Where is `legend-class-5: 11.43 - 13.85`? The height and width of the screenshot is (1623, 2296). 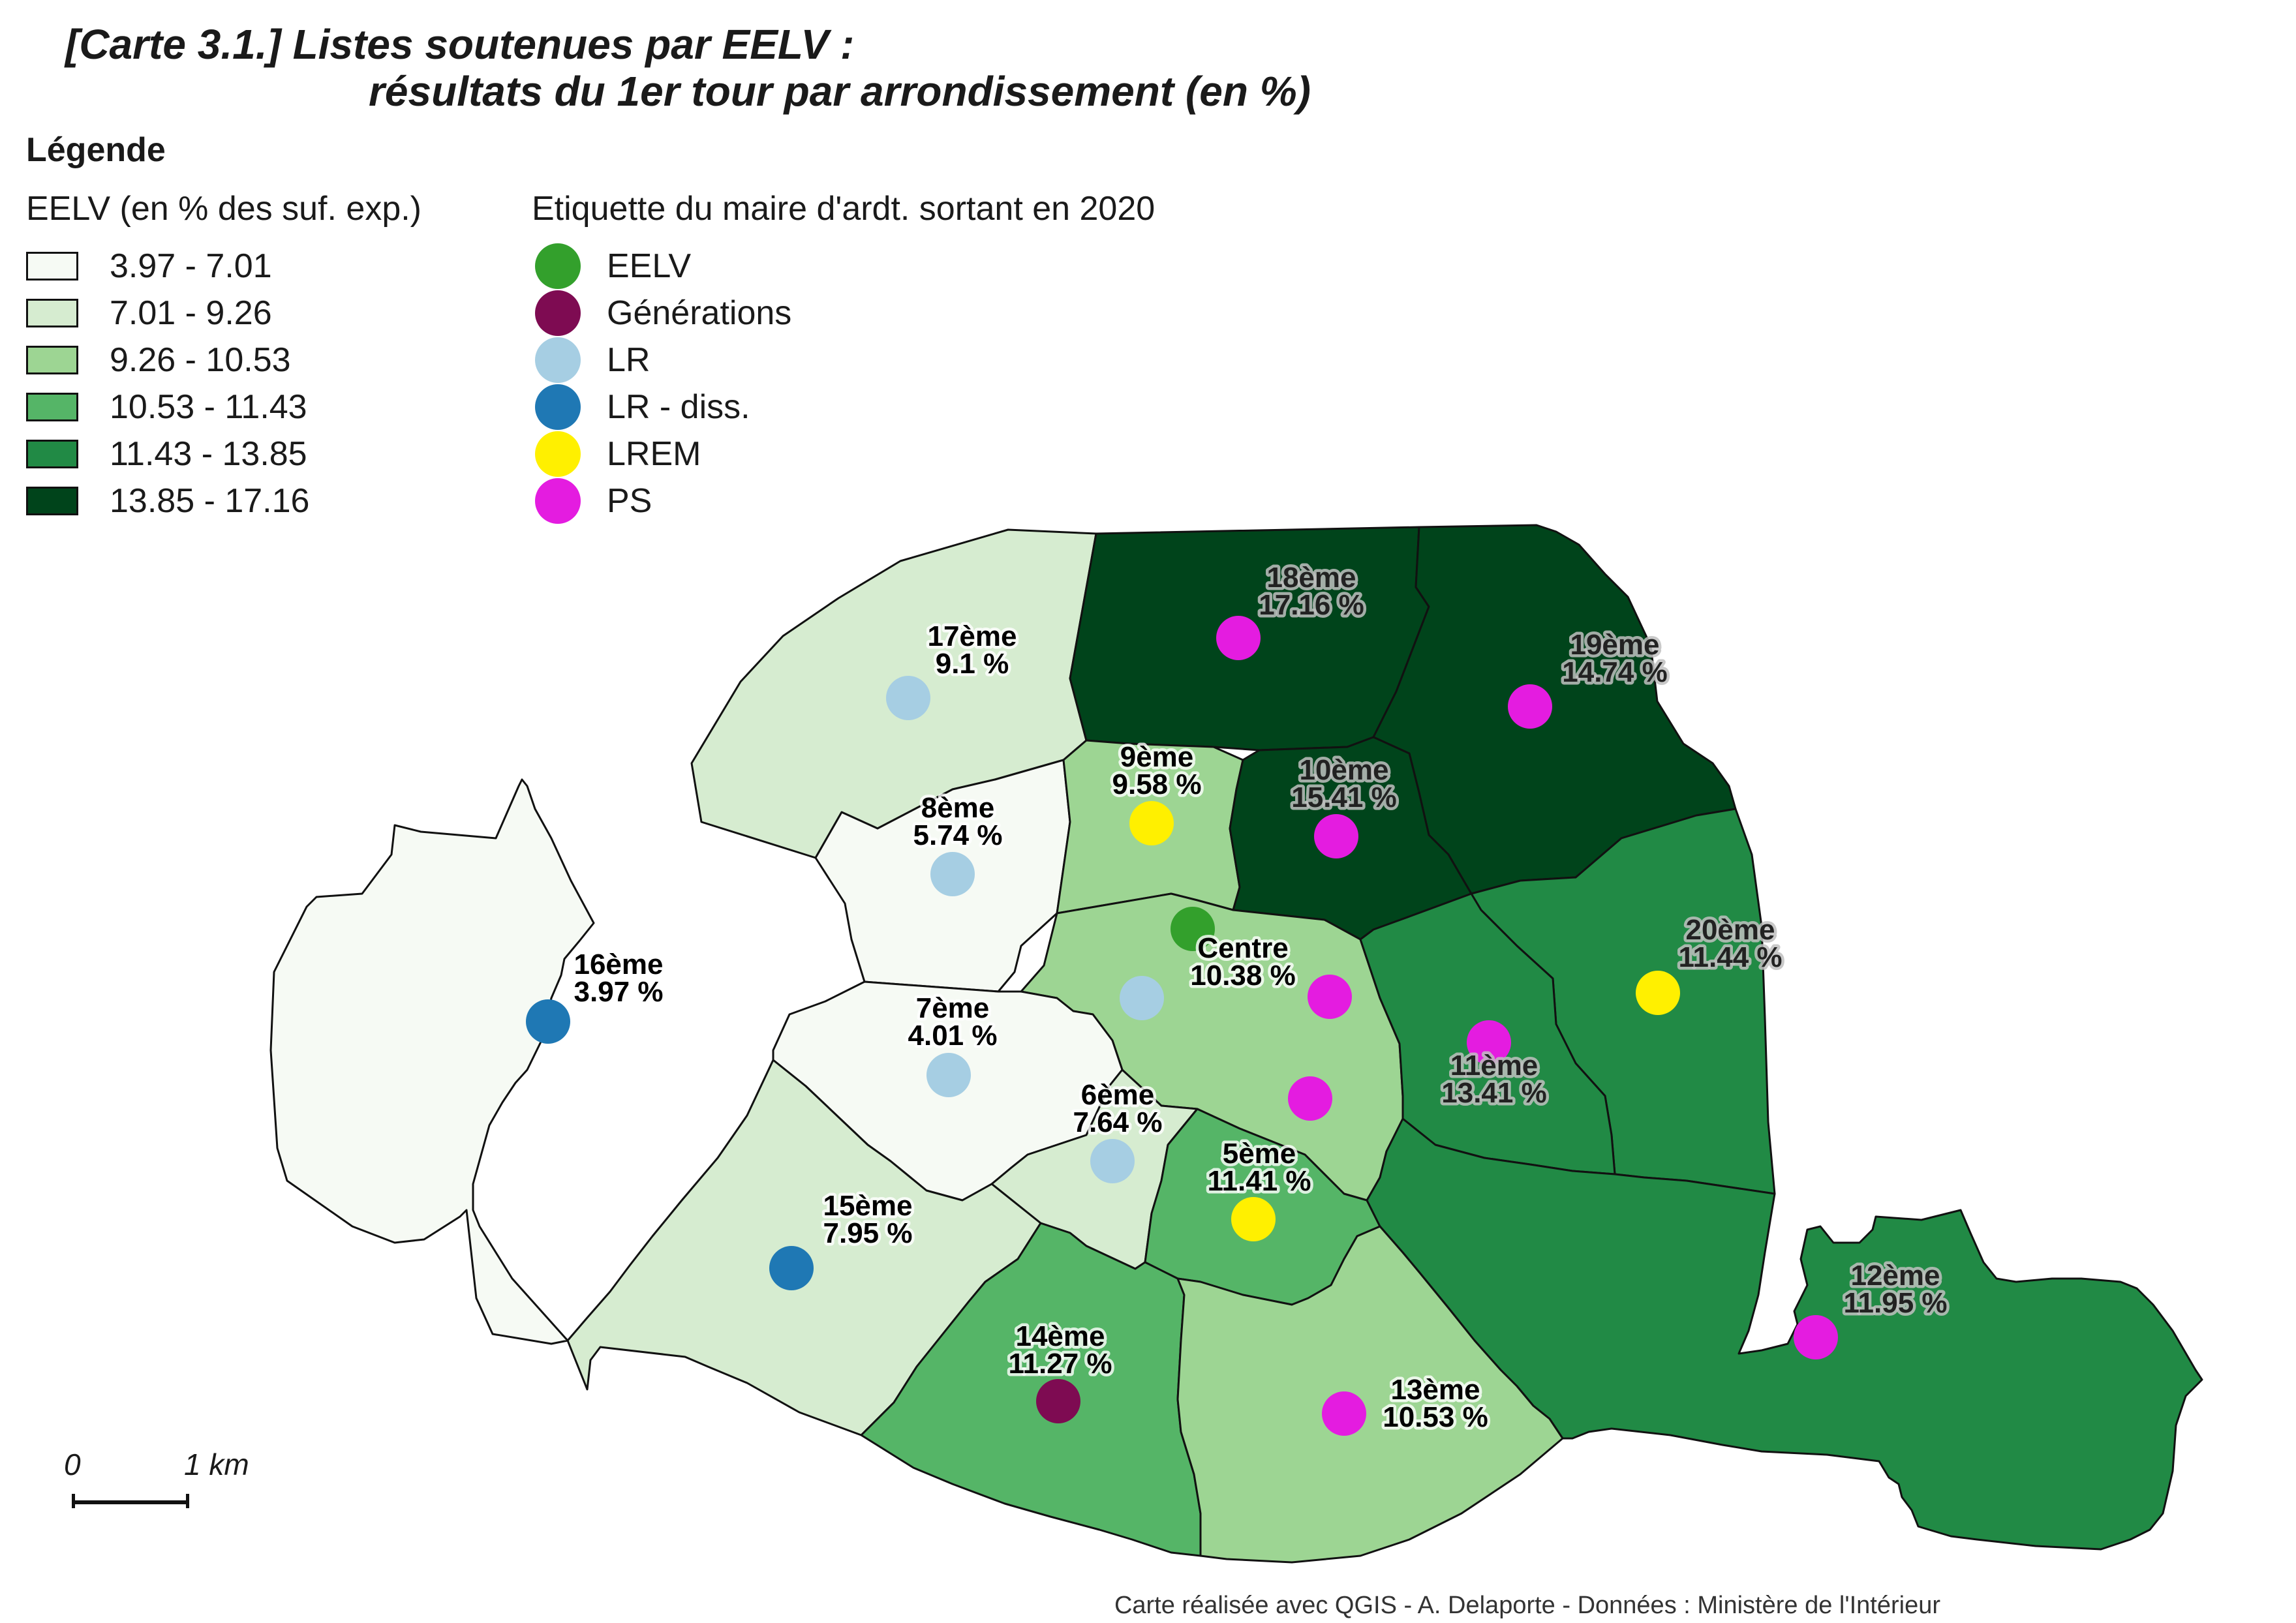 legend-class-5: 11.43 - 13.85 is located at coordinates (166, 454).